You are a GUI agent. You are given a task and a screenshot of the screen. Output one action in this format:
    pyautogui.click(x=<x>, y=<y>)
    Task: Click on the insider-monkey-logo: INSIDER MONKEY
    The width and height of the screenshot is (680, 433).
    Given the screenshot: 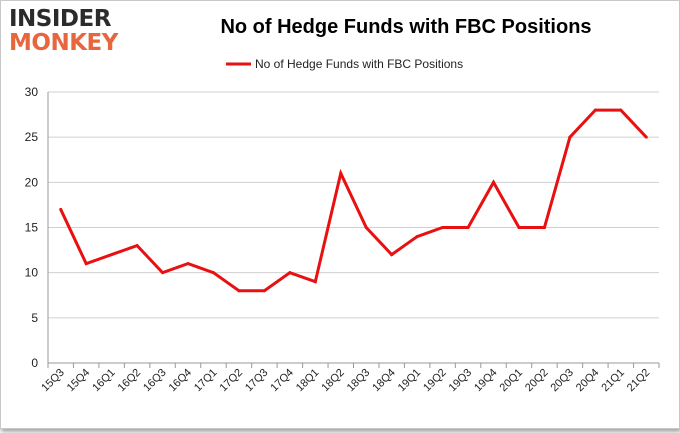 What is the action you would take?
    pyautogui.click(x=69, y=31)
    